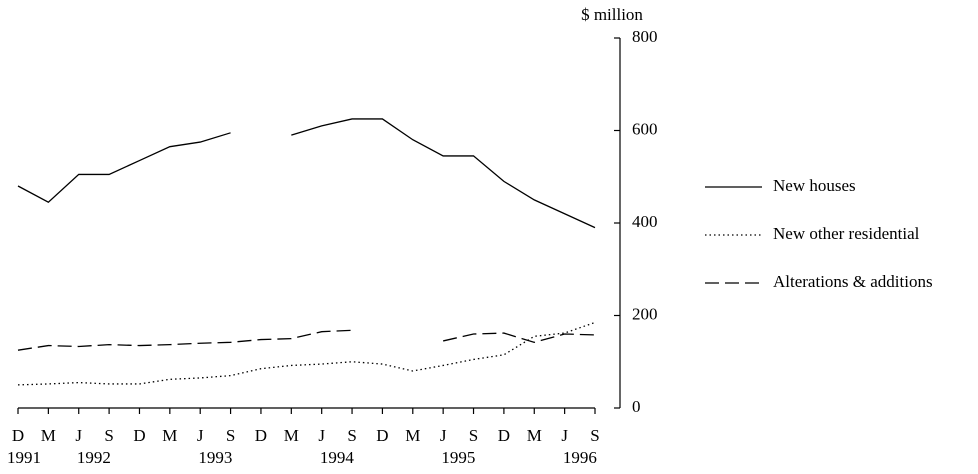  What do you see at coordinates (814, 185) in the screenshot?
I see `legend-label: New houses` at bounding box center [814, 185].